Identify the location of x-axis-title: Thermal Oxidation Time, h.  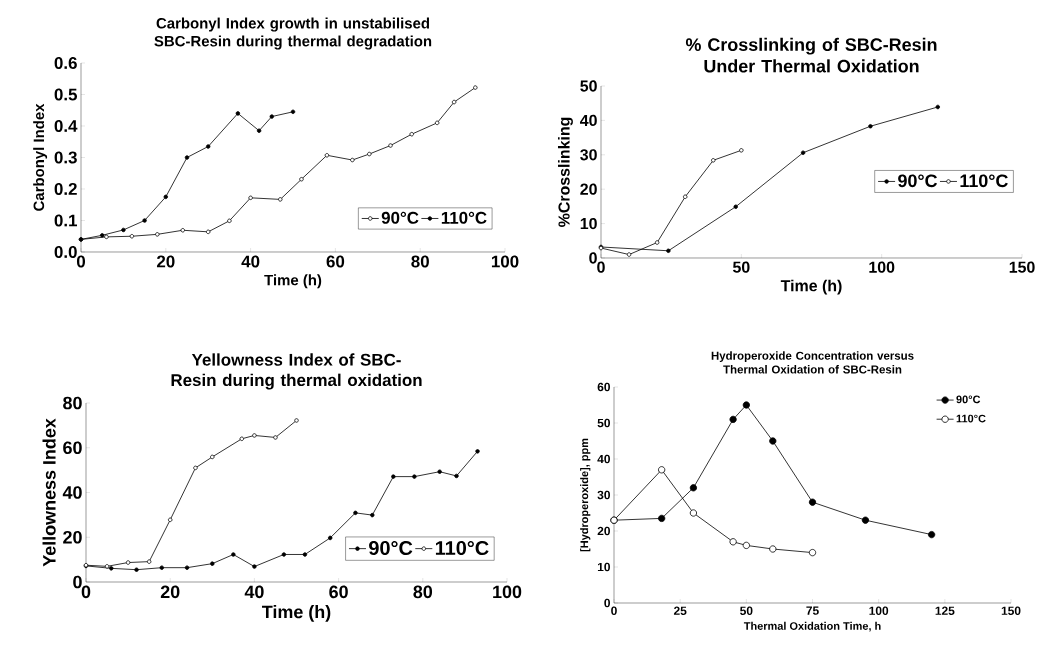
(812, 626).